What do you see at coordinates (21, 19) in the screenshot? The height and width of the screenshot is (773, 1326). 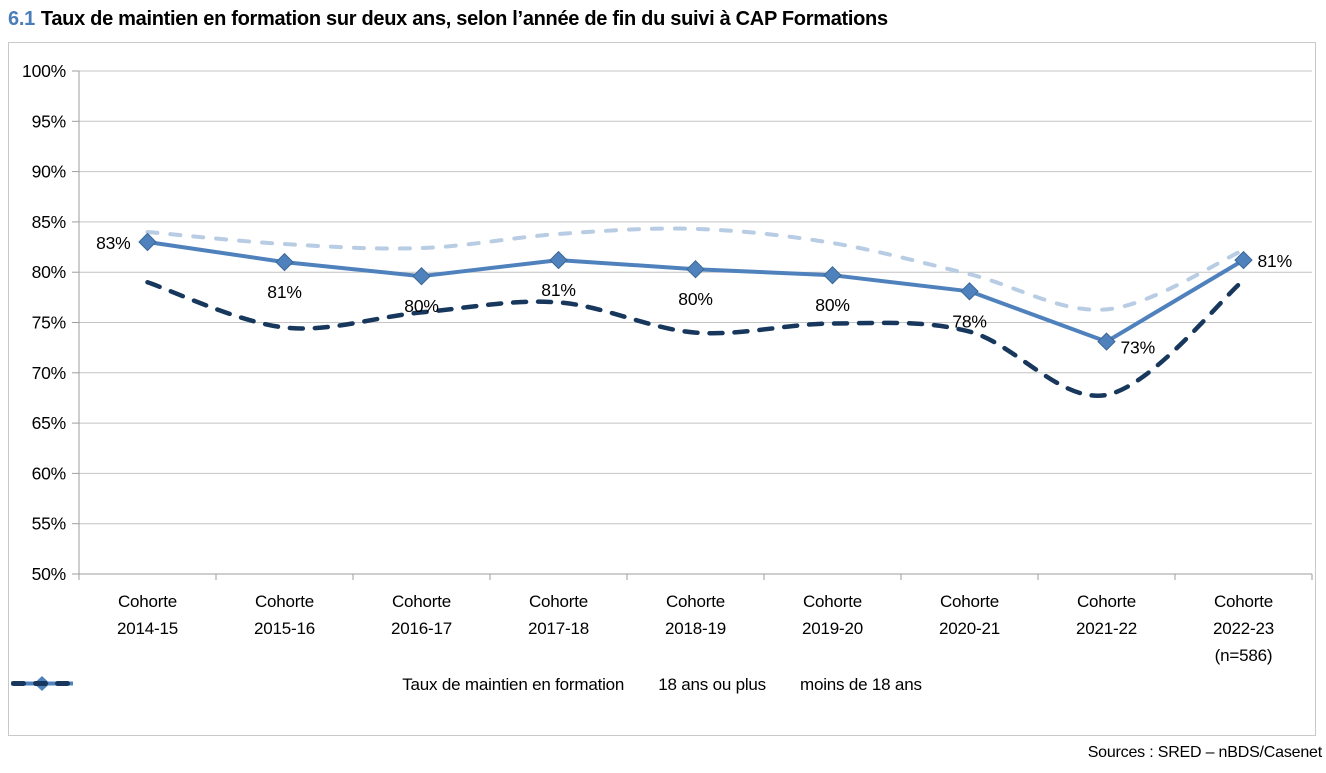 I see `figure-number: 6.1` at bounding box center [21, 19].